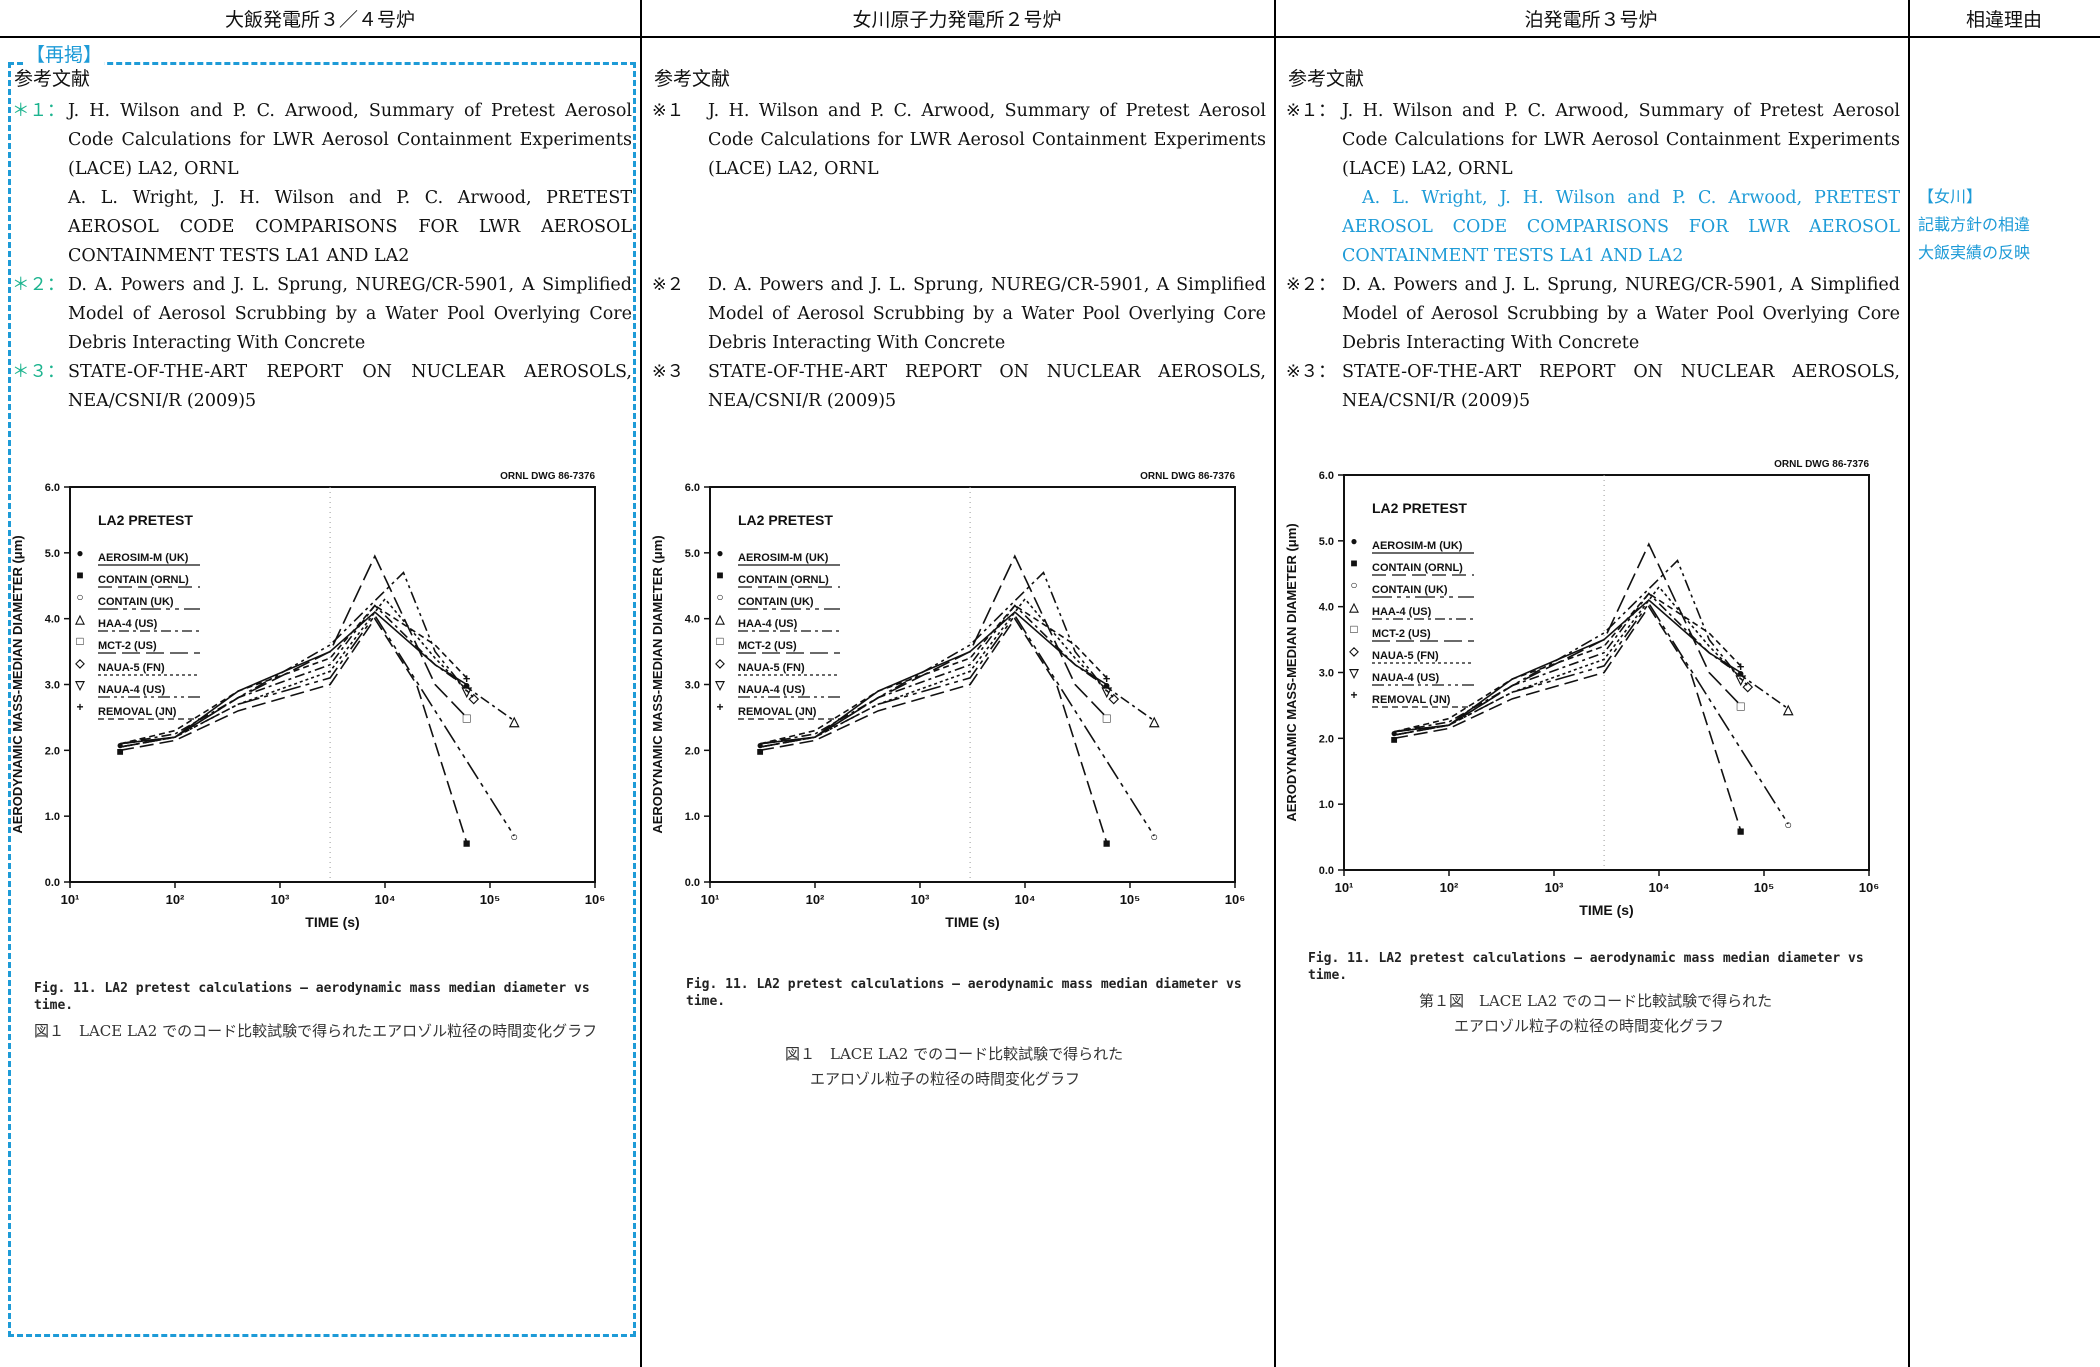 This screenshot has height=1367, width=2100. I want to click on difference-reason: 【女川】 記載方針の相違 大飯実績の反映, so click(1974, 225).